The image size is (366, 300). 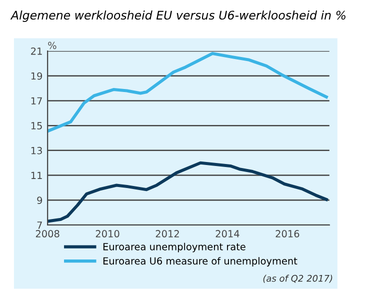 I want to click on y-tick-label: 11, so click(x=36, y=175).